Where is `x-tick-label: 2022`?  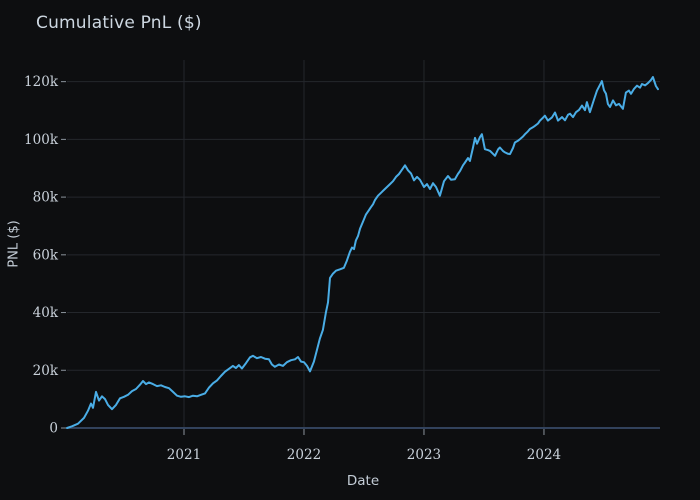
x-tick-label: 2022 is located at coordinates (304, 455).